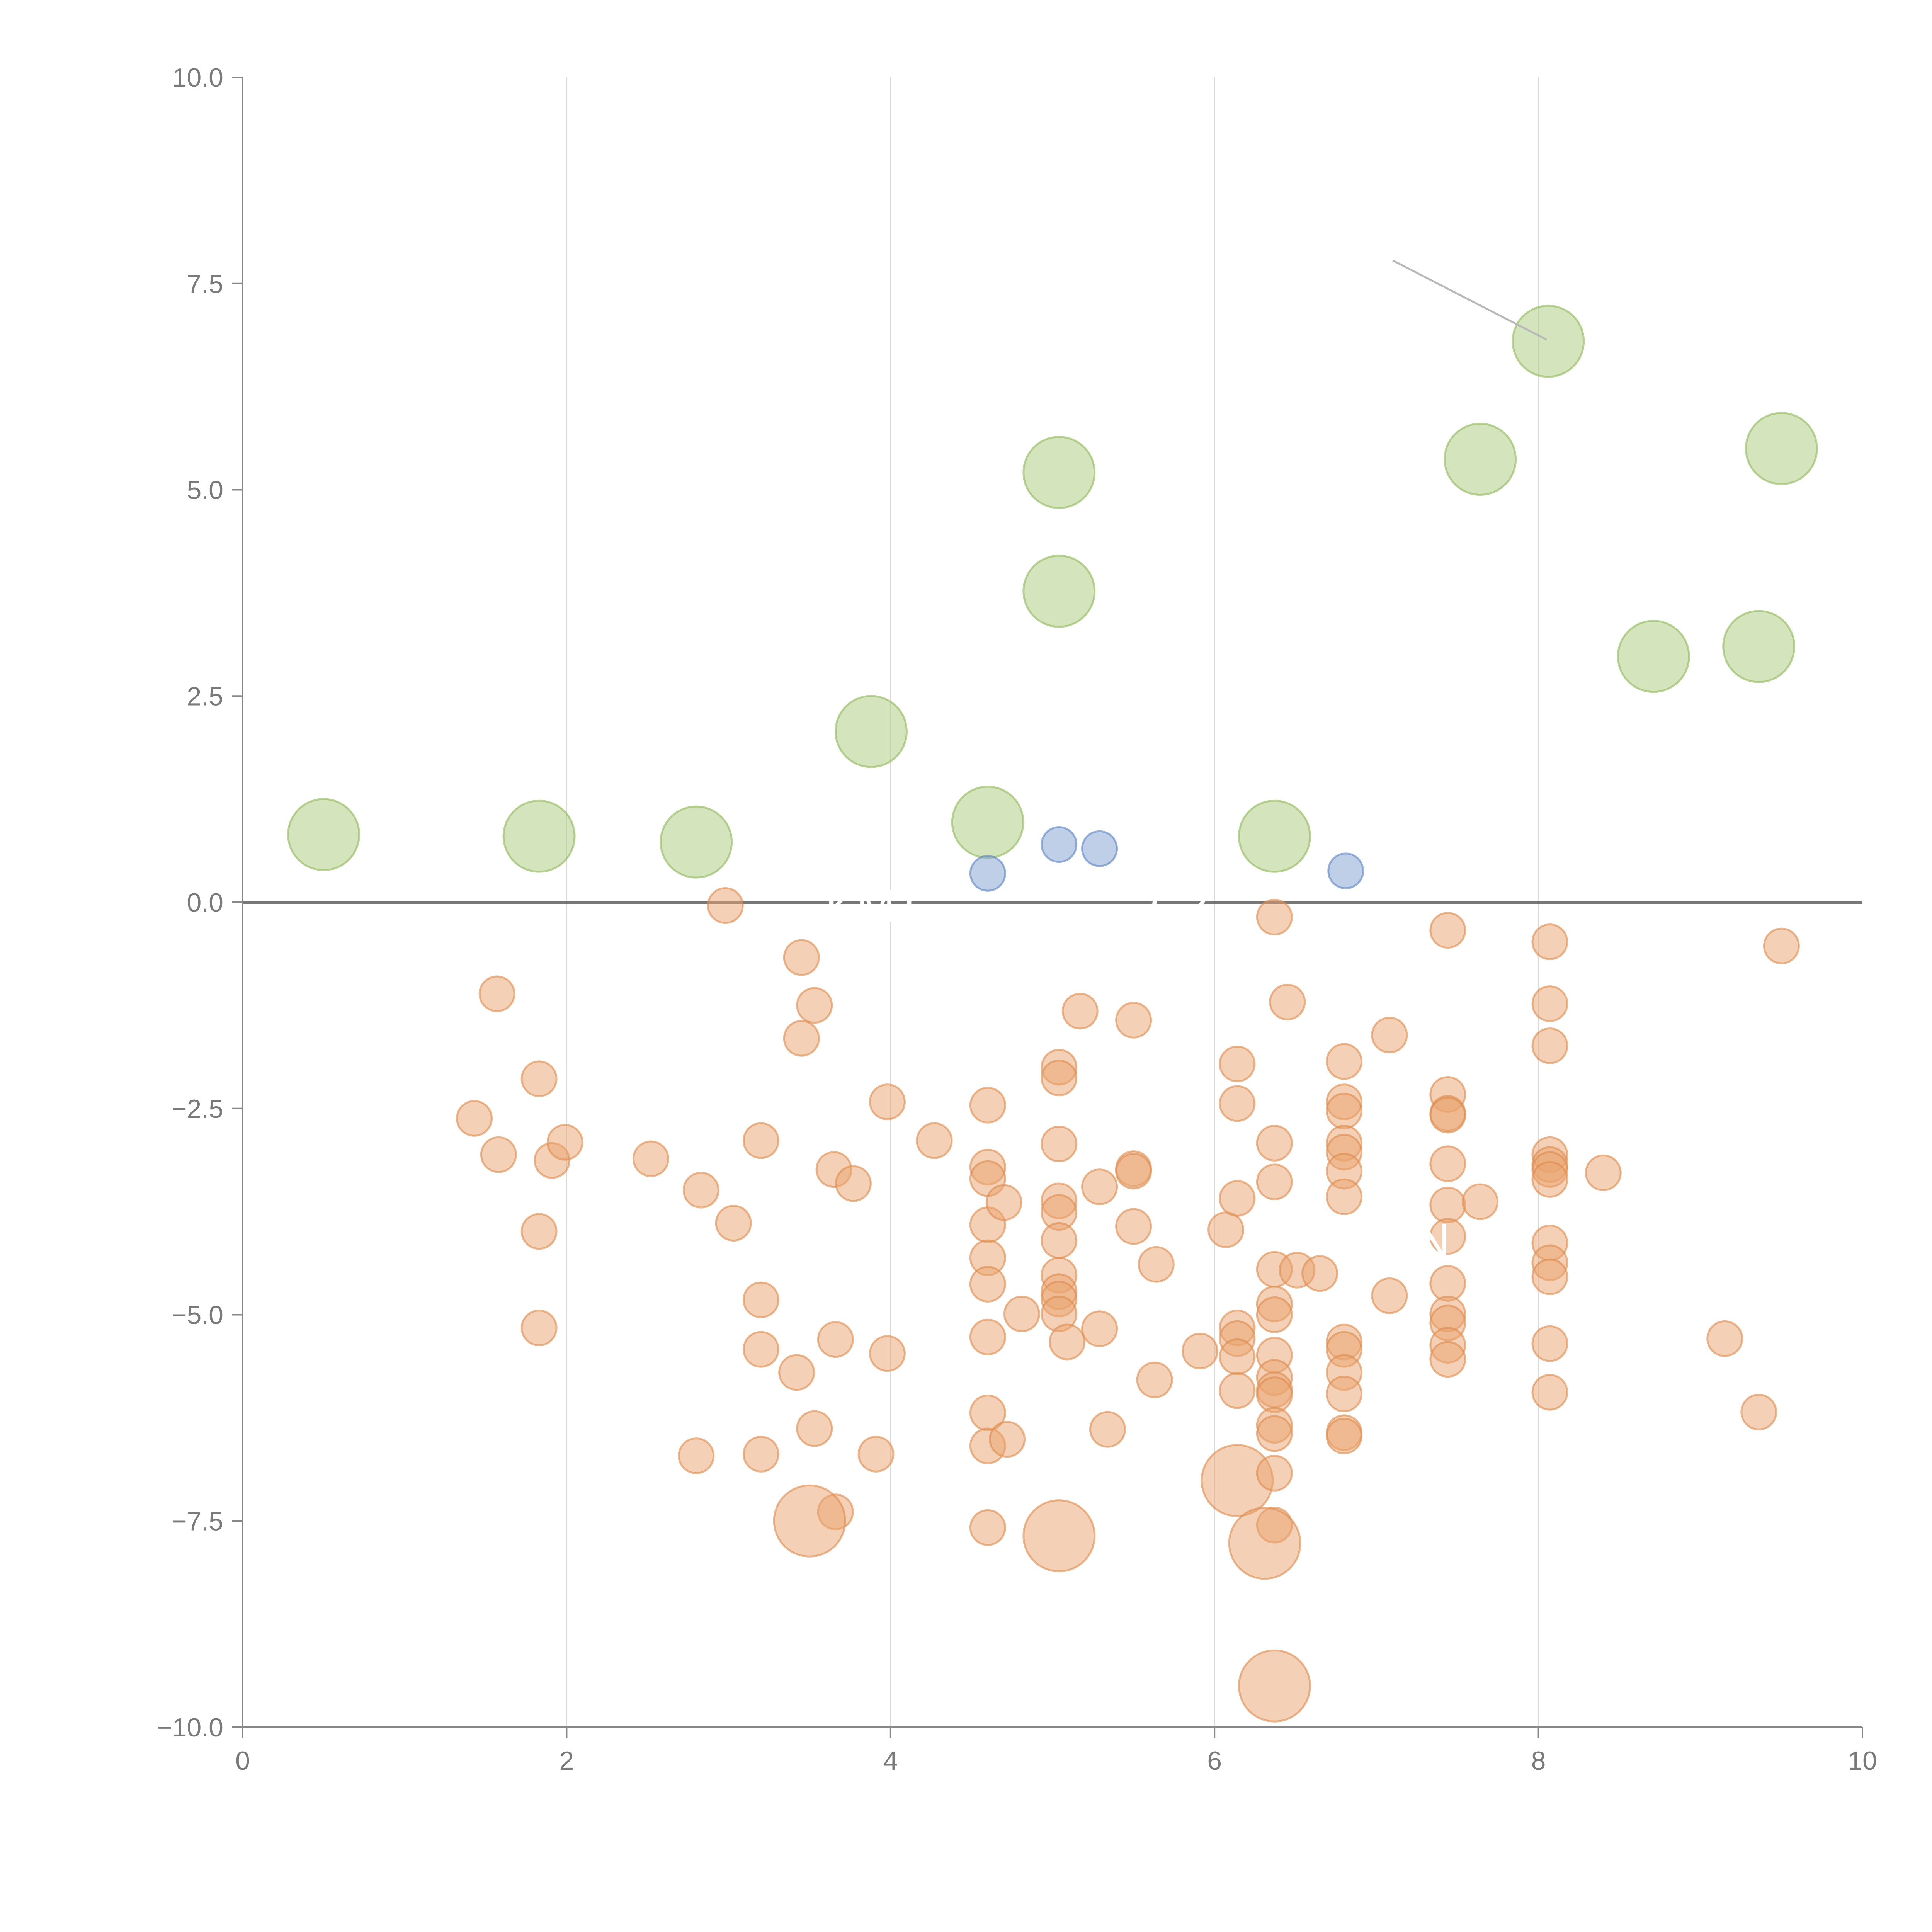  Describe the element at coordinates (205, 491) in the screenshot. I see `y-tick-label: 5.0` at that location.